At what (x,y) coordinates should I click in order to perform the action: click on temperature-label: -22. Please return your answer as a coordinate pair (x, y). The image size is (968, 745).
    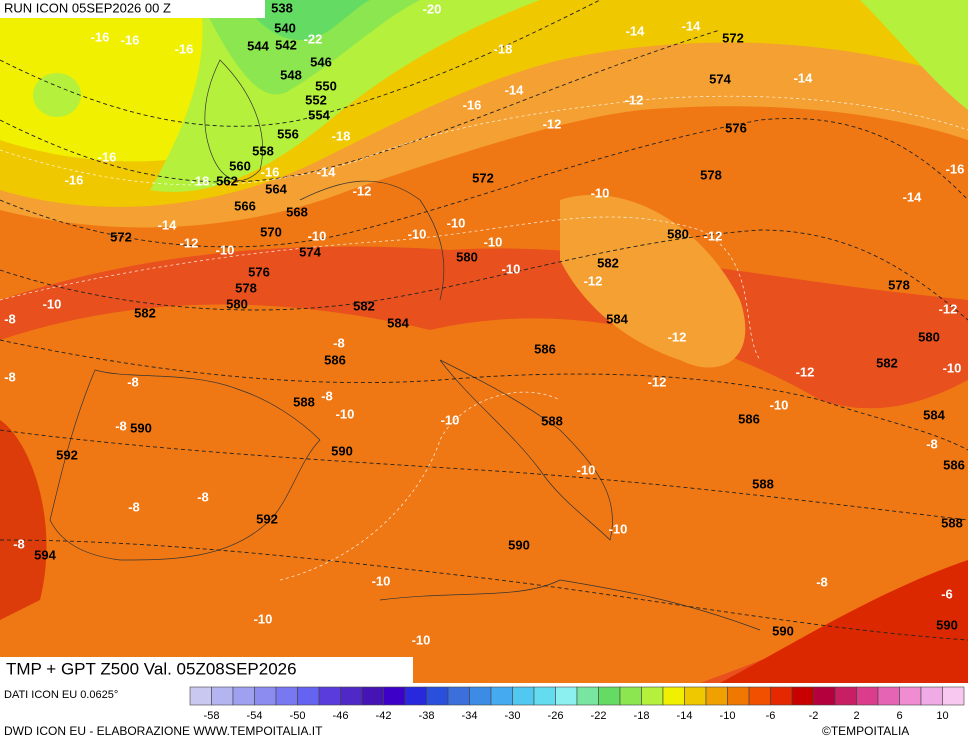
    Looking at the image, I should click on (313, 38).